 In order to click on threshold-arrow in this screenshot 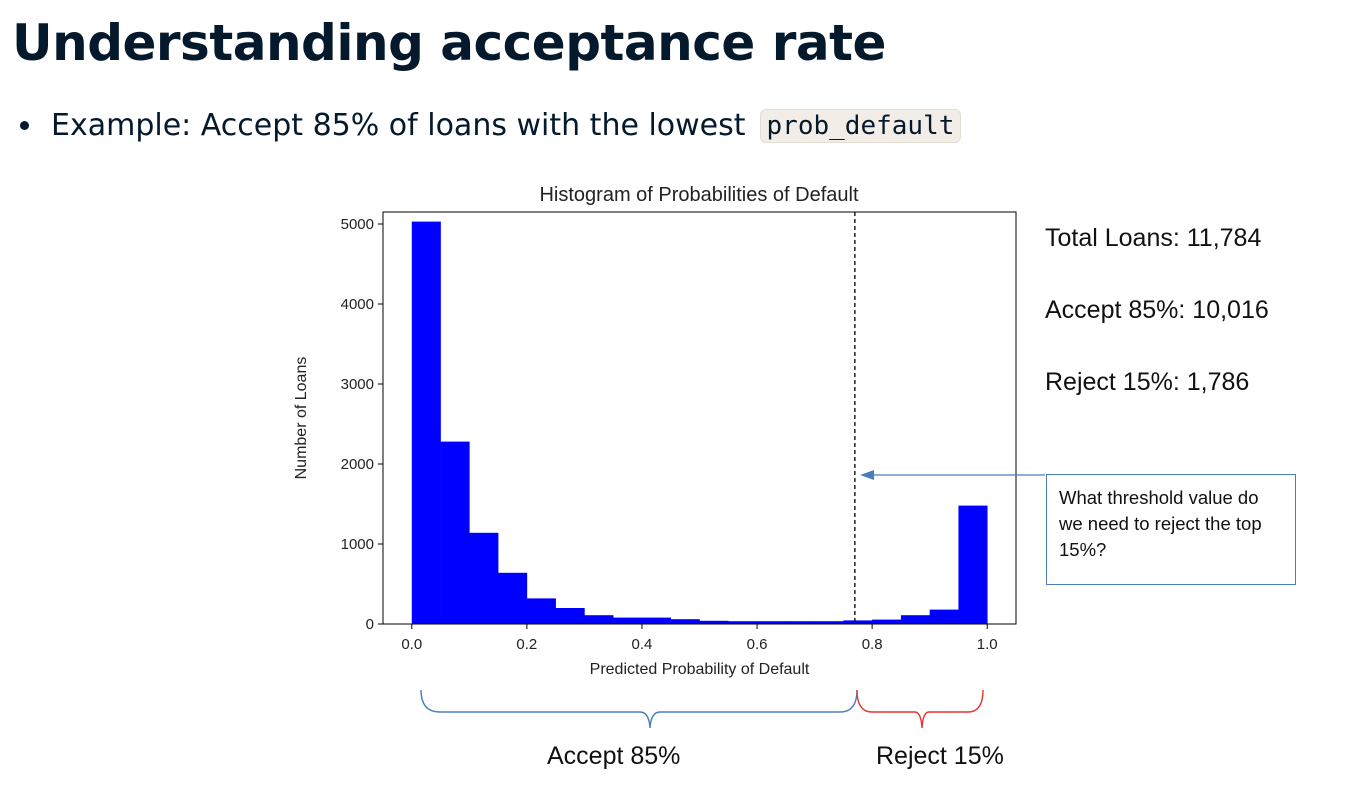, I will do `click(952, 475)`.